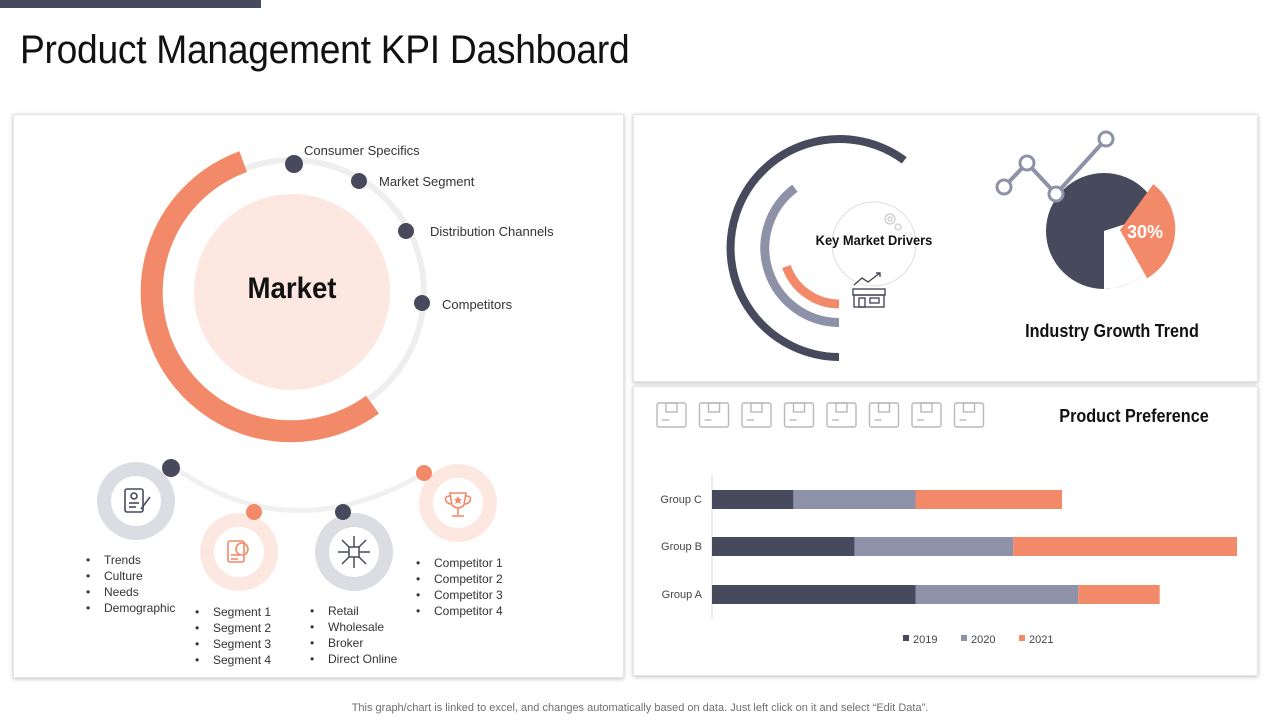 Image resolution: width=1280 pixels, height=720 pixels. What do you see at coordinates (353, 627) in the screenshot?
I see `list-item: Wholesale` at bounding box center [353, 627].